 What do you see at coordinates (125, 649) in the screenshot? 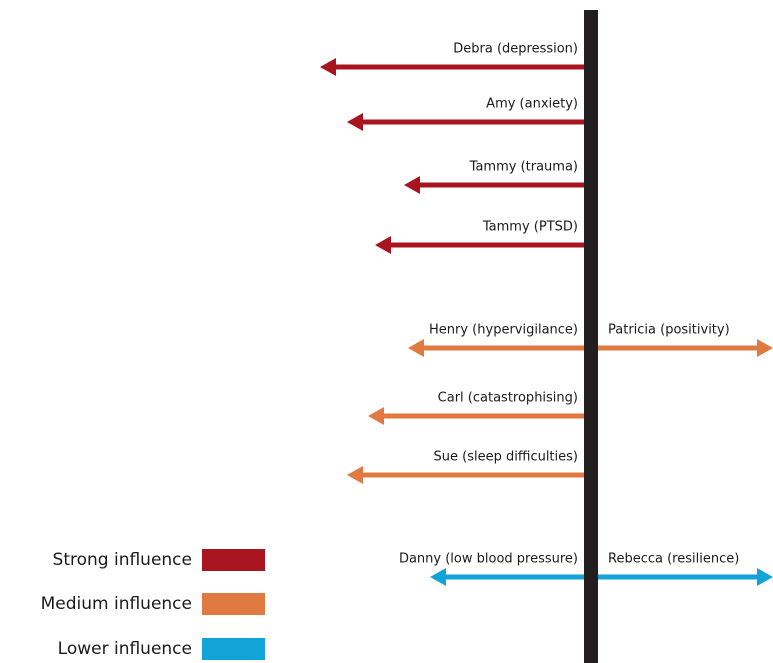
I see `legend-label: Lower influence` at bounding box center [125, 649].